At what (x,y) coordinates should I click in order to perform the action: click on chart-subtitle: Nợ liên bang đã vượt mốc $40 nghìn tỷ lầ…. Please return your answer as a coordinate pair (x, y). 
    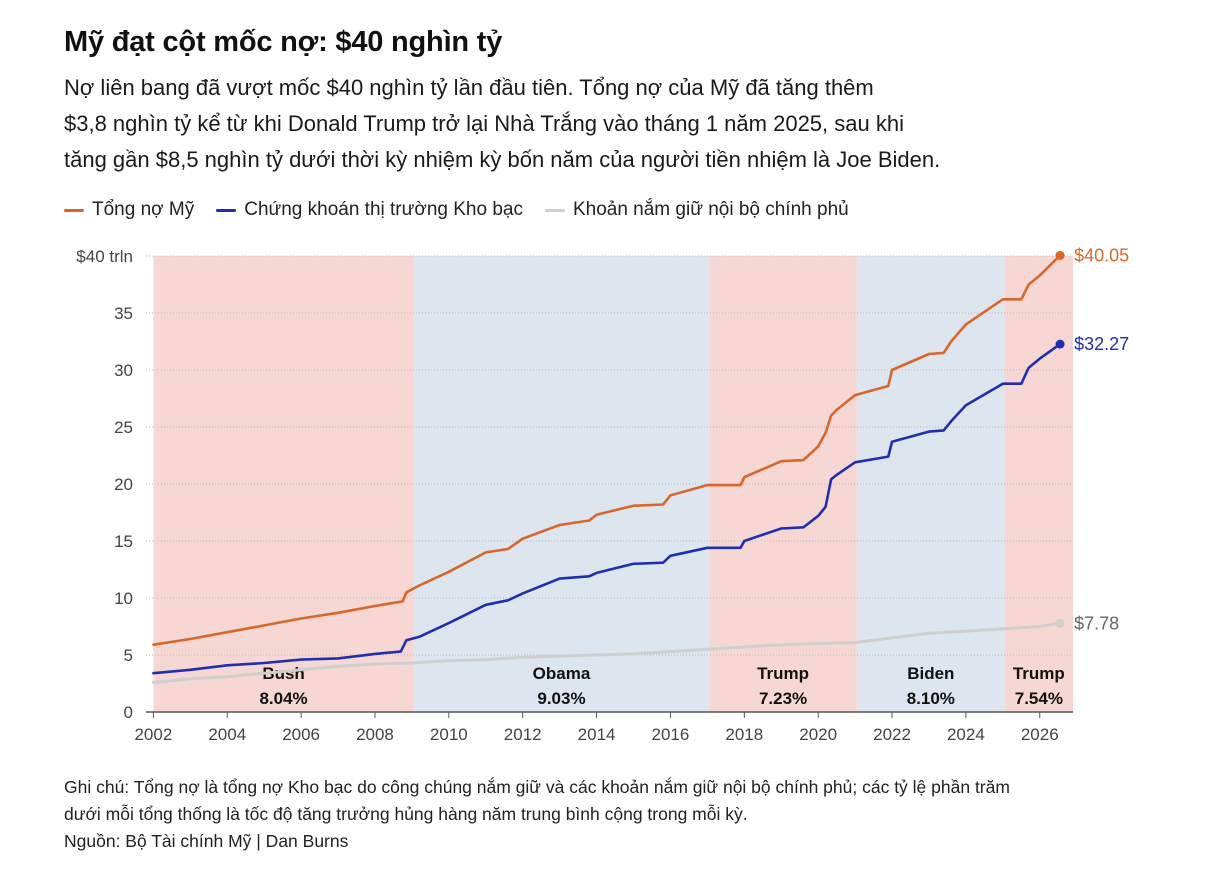
    Looking at the image, I should click on (614, 124).